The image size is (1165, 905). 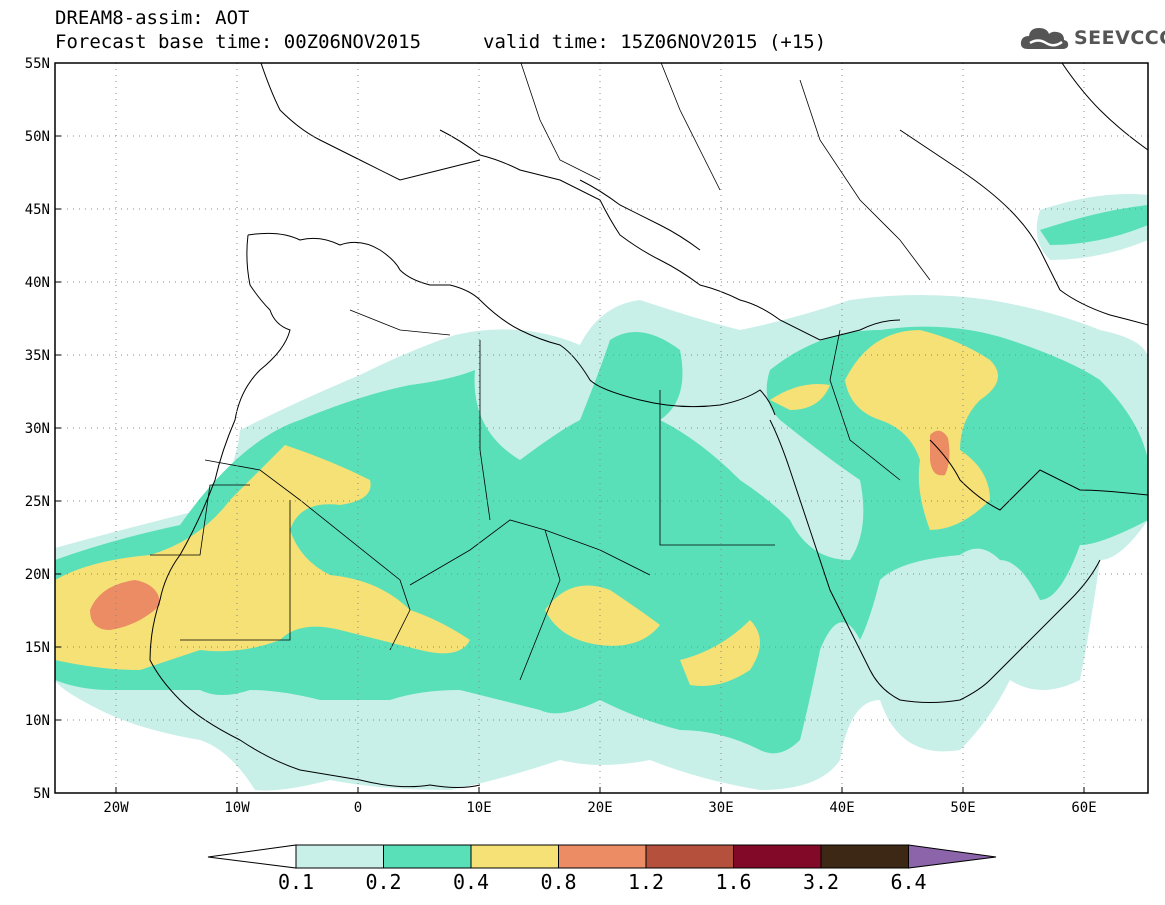 I want to click on seevccc-logo: SEEVCCC, so click(x=1091, y=38).